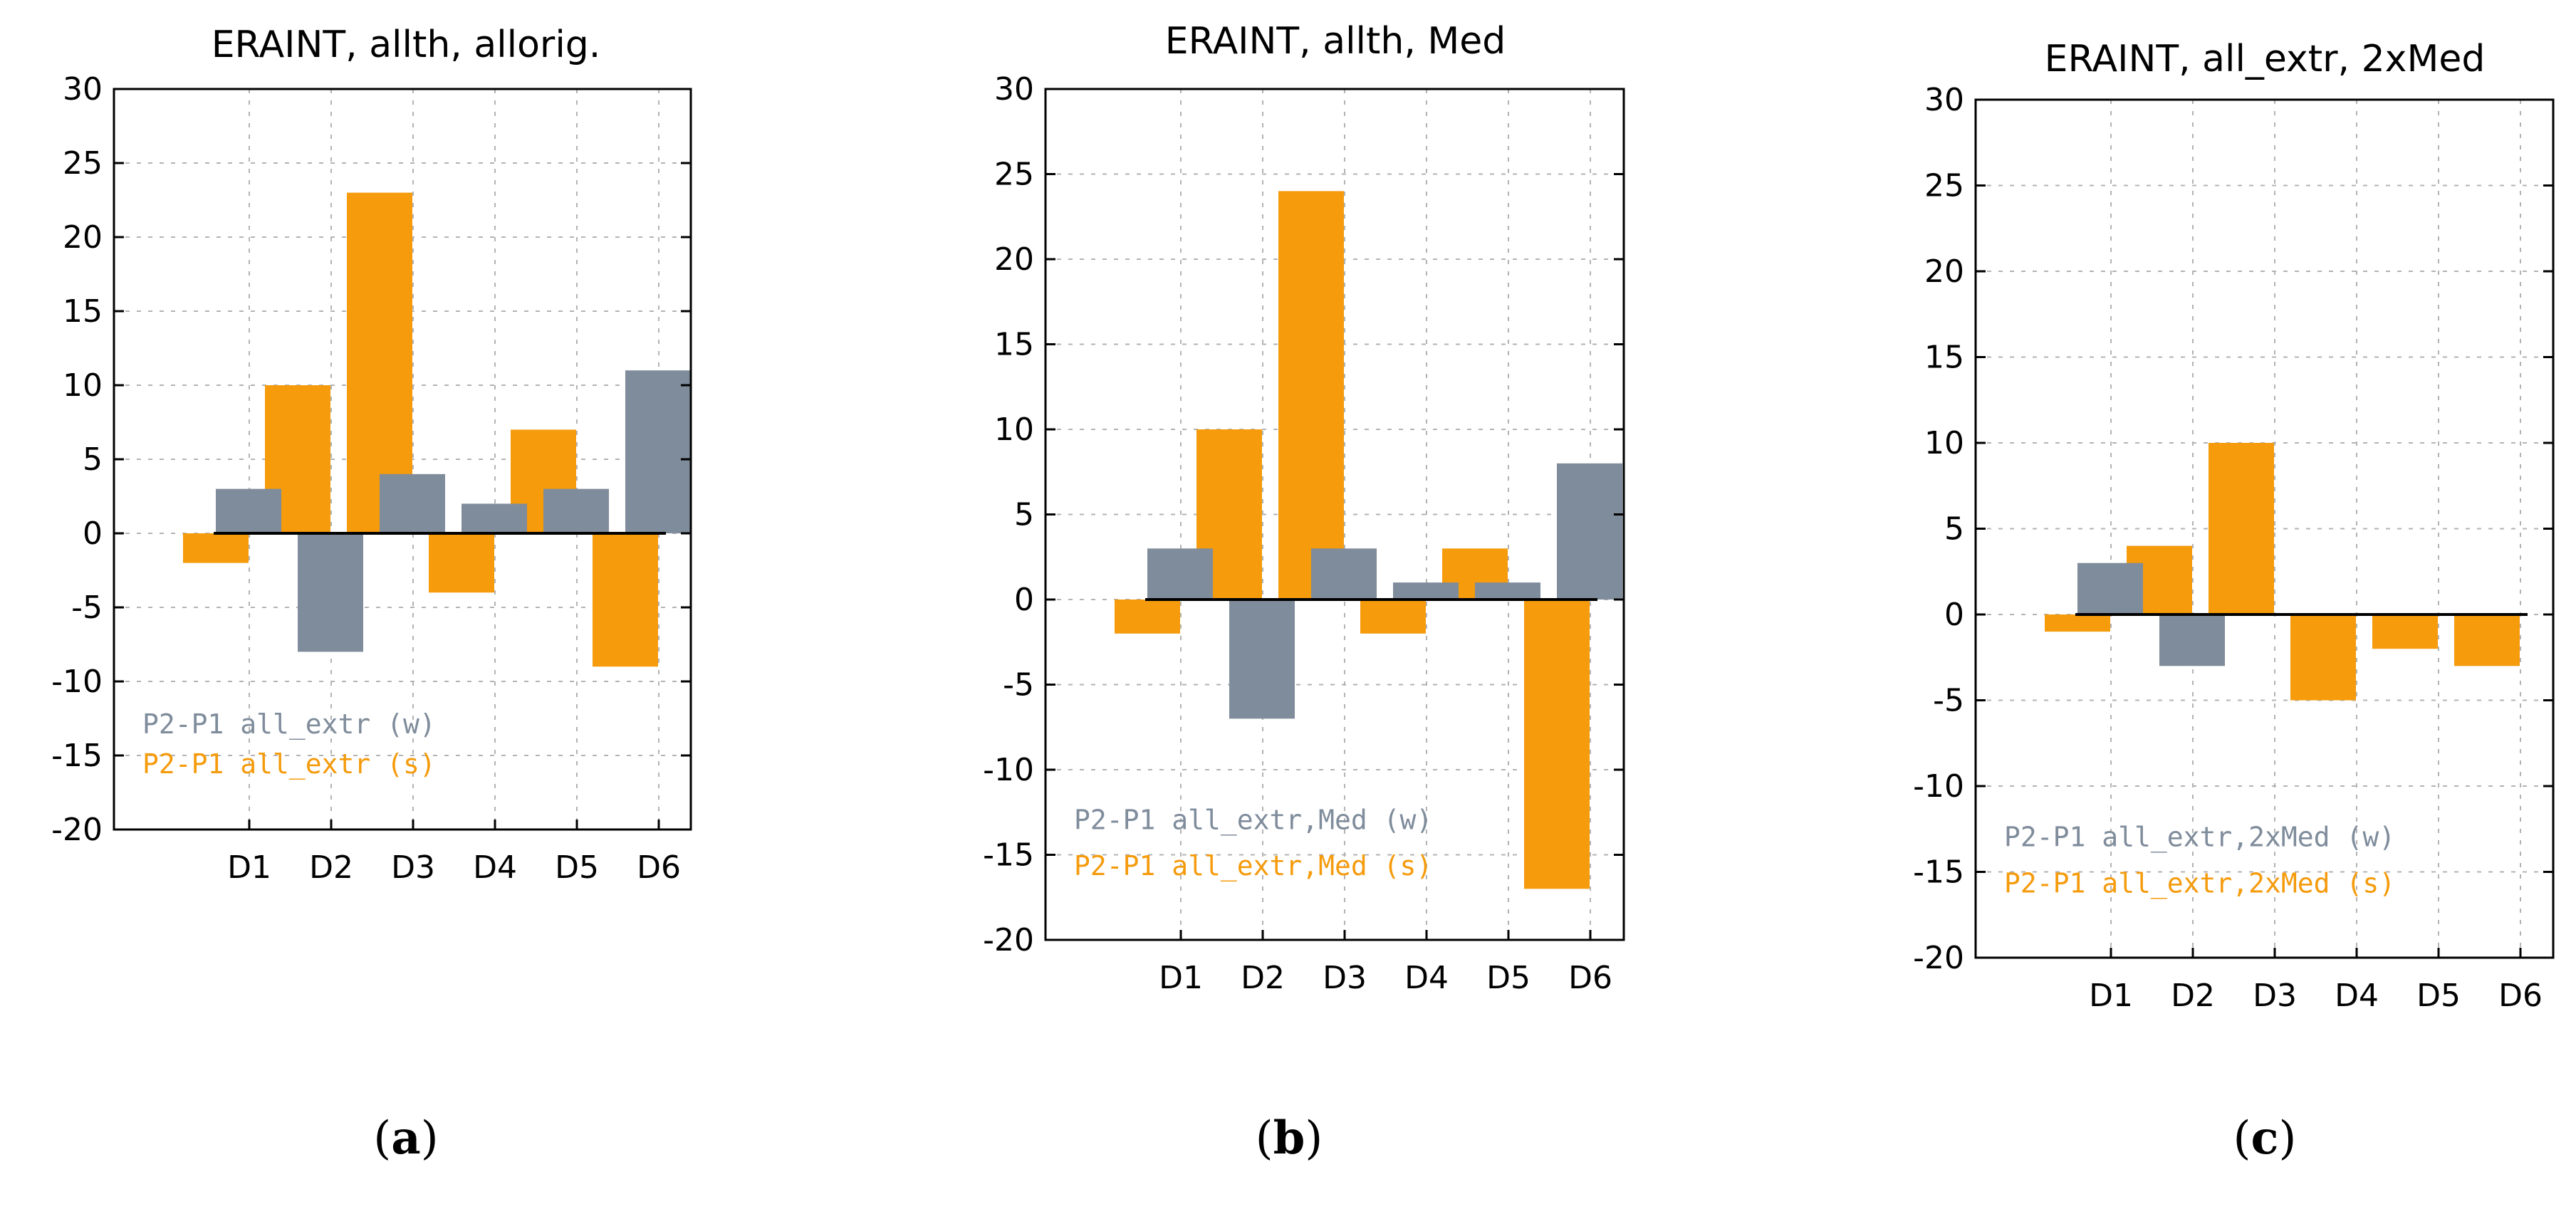 The height and width of the screenshot is (1219, 2576). Describe the element at coordinates (1253, 866) in the screenshot. I see `legend-summer: P2-P1 all_extr,Med (s)` at that location.